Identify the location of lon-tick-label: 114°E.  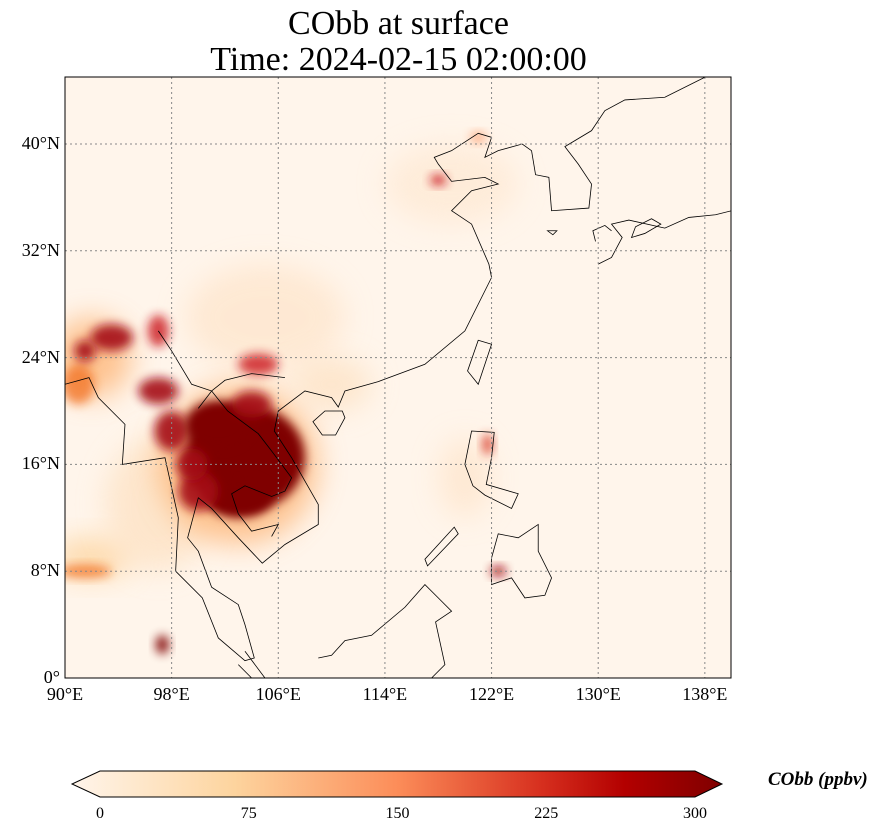
(385, 694).